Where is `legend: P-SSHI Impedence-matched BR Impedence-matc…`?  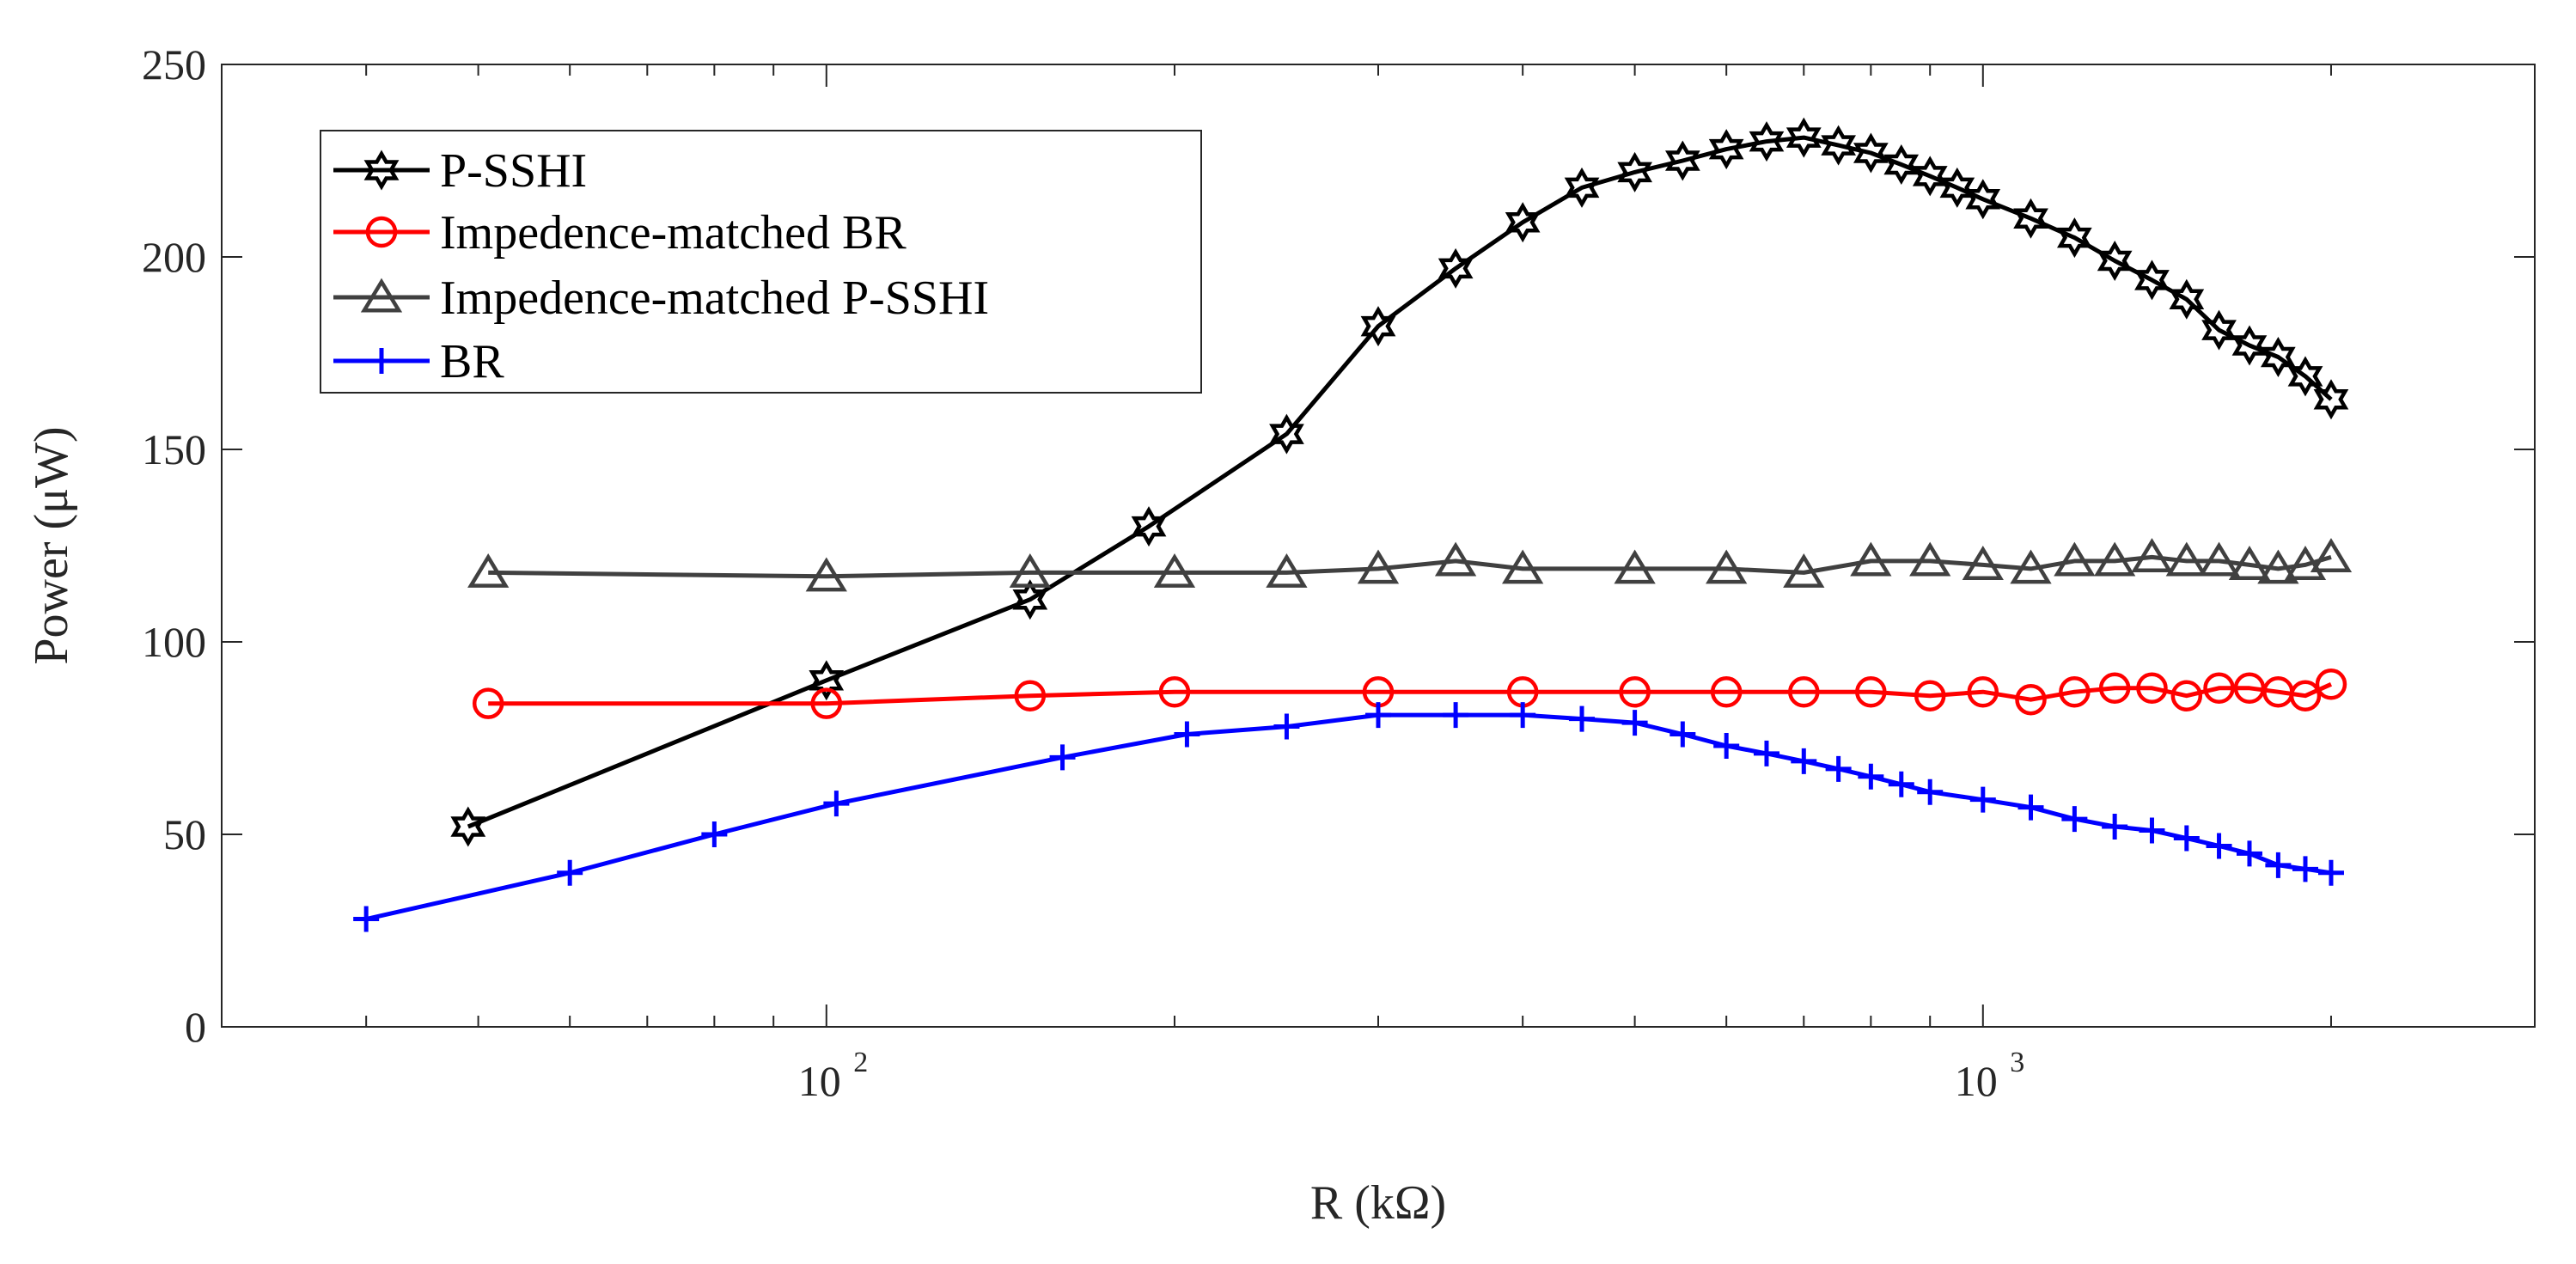
legend: P-SSHI Impedence-matched BR Impedence-matc… is located at coordinates (761, 262).